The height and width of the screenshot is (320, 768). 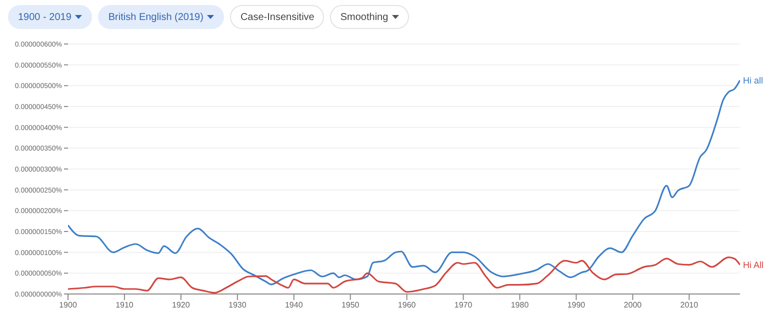 I want to click on x-tick-label: 1930, so click(x=237, y=305).